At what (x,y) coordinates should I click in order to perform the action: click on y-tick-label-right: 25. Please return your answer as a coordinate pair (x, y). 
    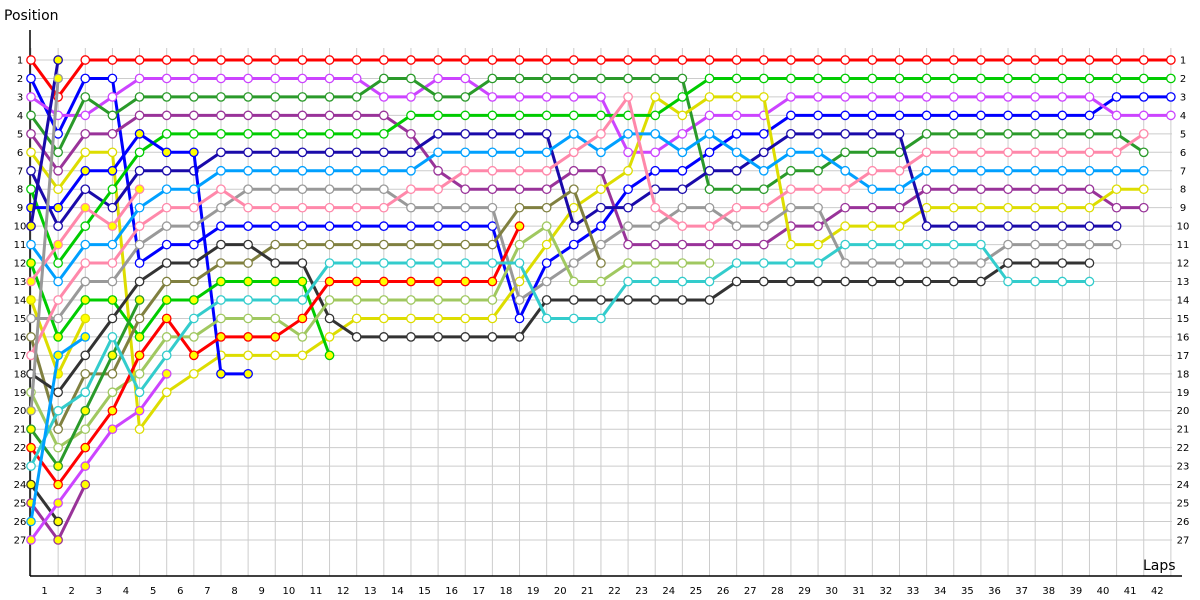
    Looking at the image, I should click on (1183, 504).